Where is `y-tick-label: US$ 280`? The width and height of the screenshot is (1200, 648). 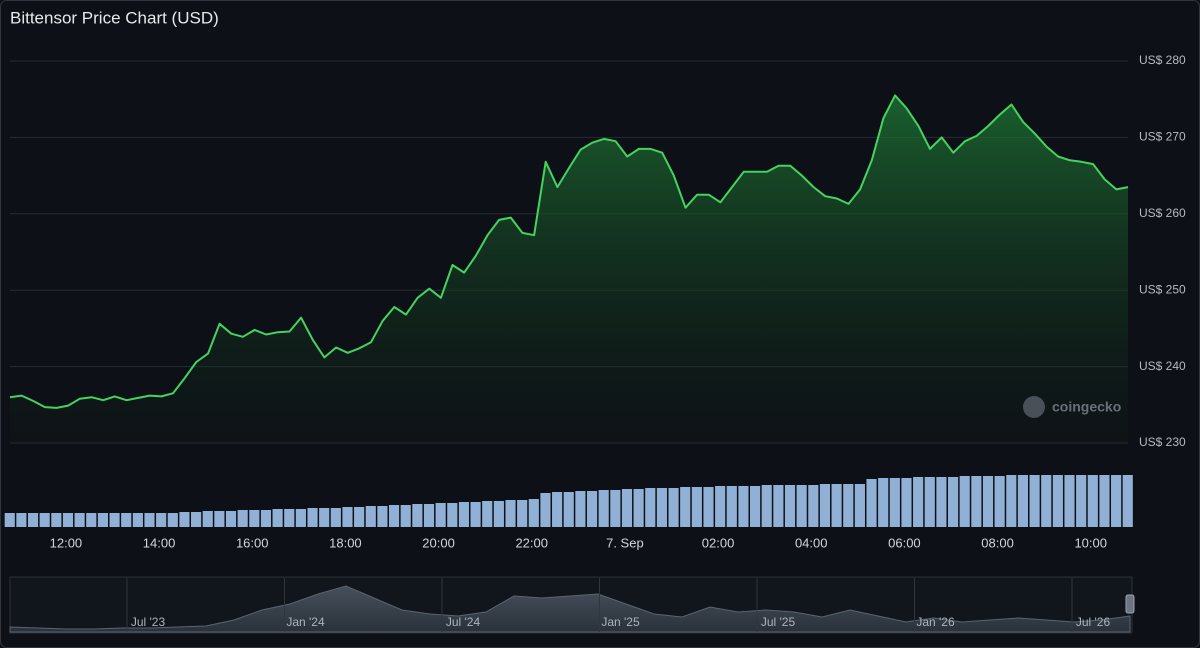 y-tick-label: US$ 280 is located at coordinates (1162, 60).